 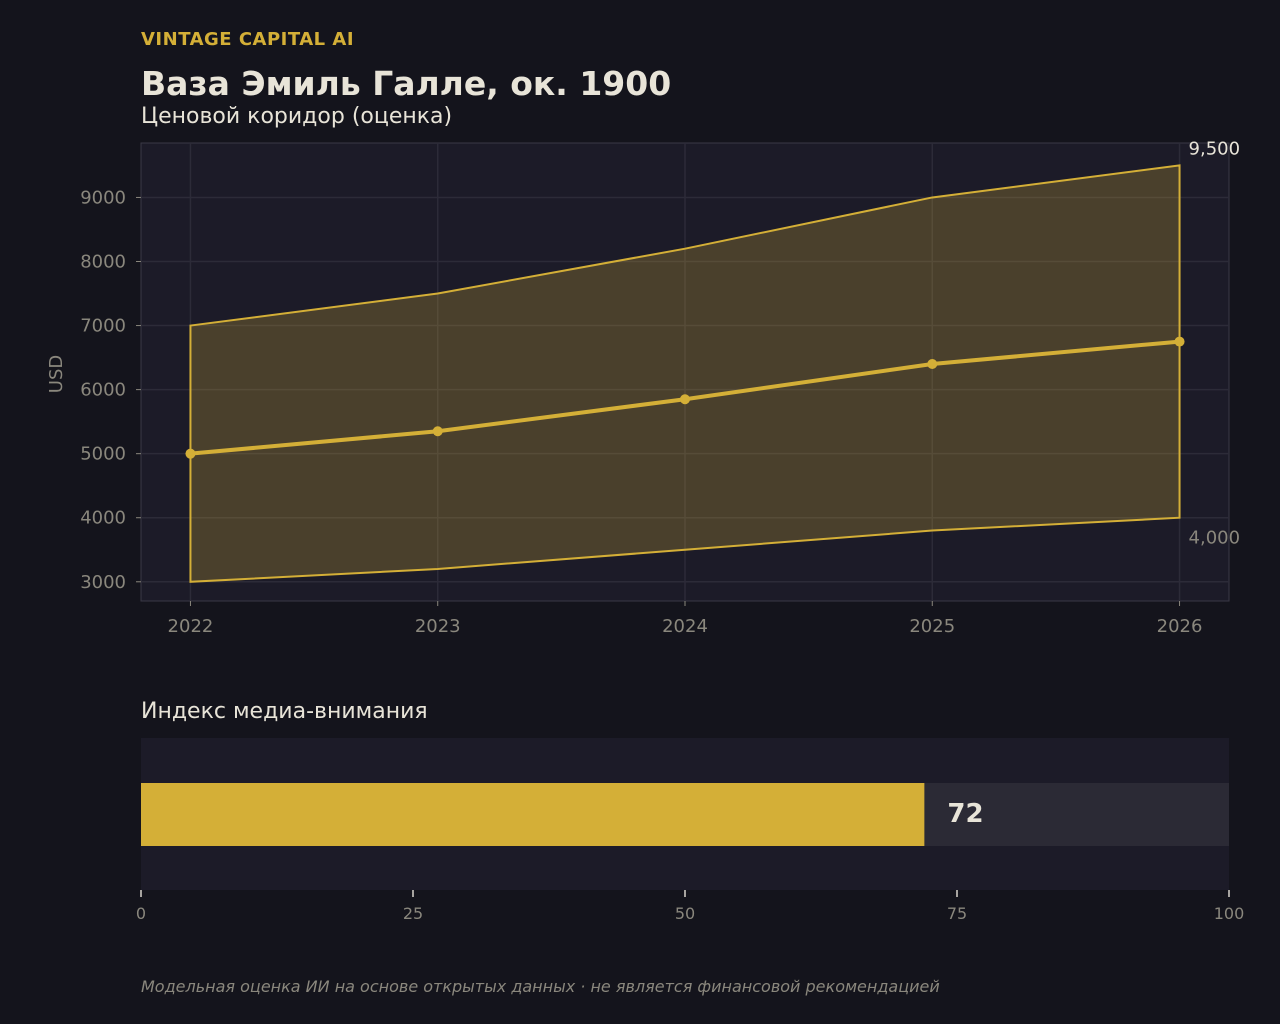 I want to click on bar-track, so click(x=685, y=814).